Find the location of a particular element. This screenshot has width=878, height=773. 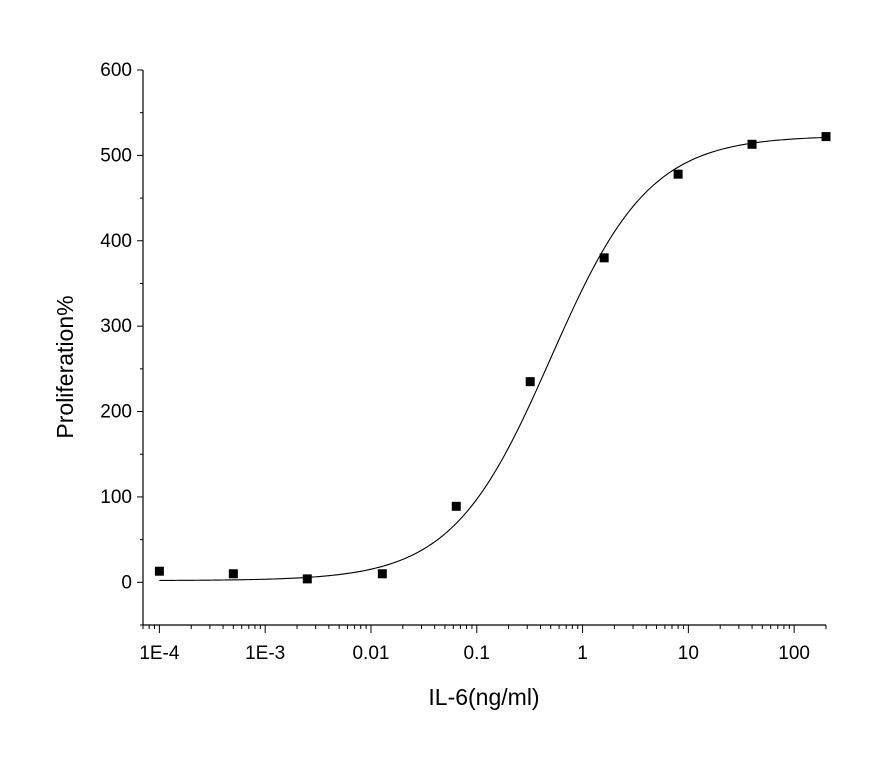

x-tick-label: 10 is located at coordinates (688, 653).